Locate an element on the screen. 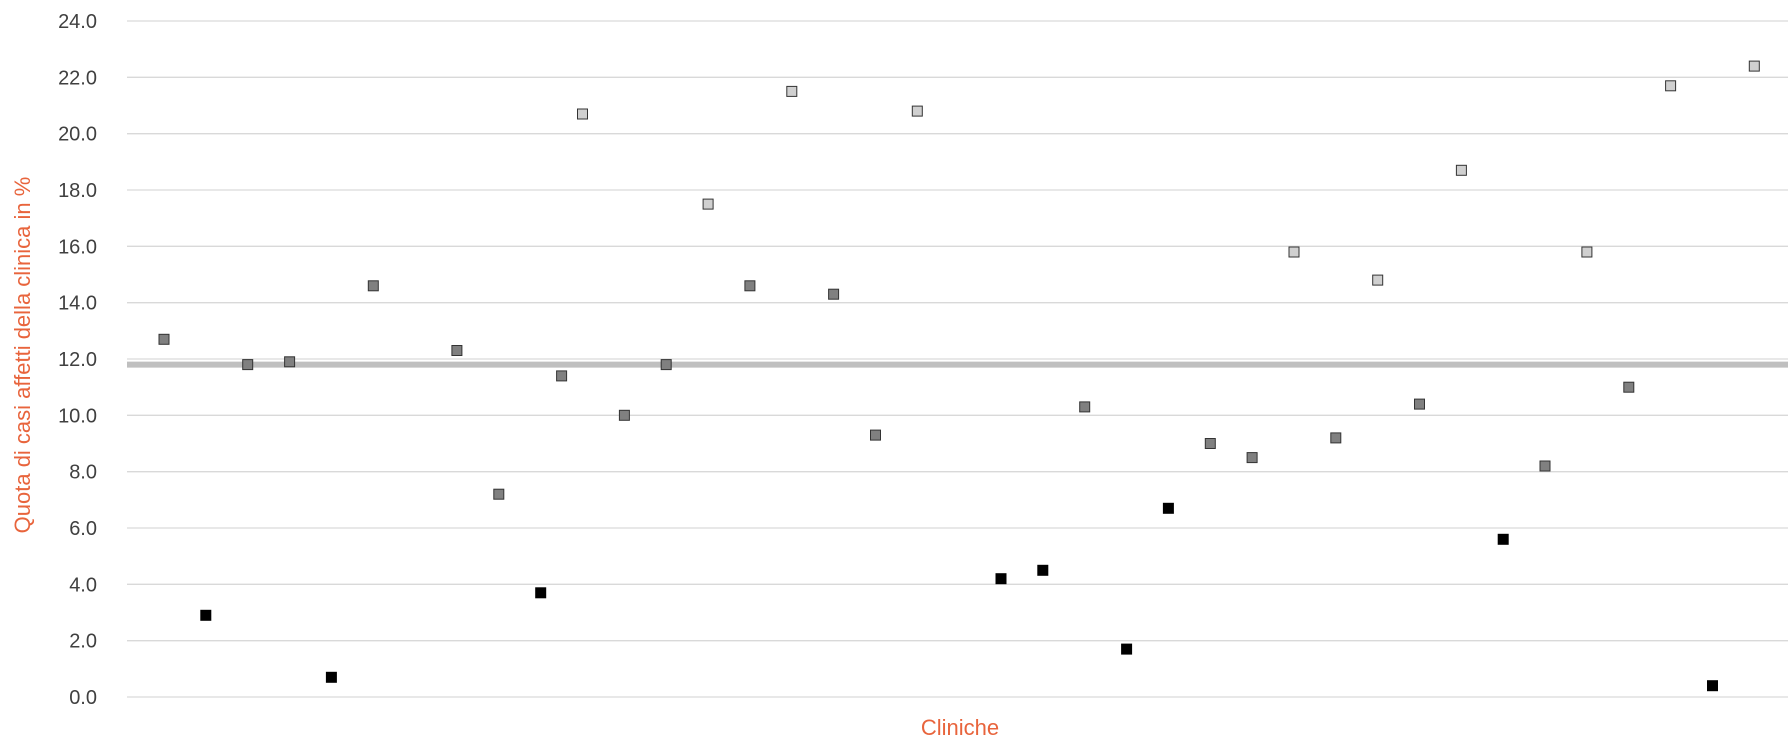  y-tick-label: 24.0 is located at coordinates (77, 22).